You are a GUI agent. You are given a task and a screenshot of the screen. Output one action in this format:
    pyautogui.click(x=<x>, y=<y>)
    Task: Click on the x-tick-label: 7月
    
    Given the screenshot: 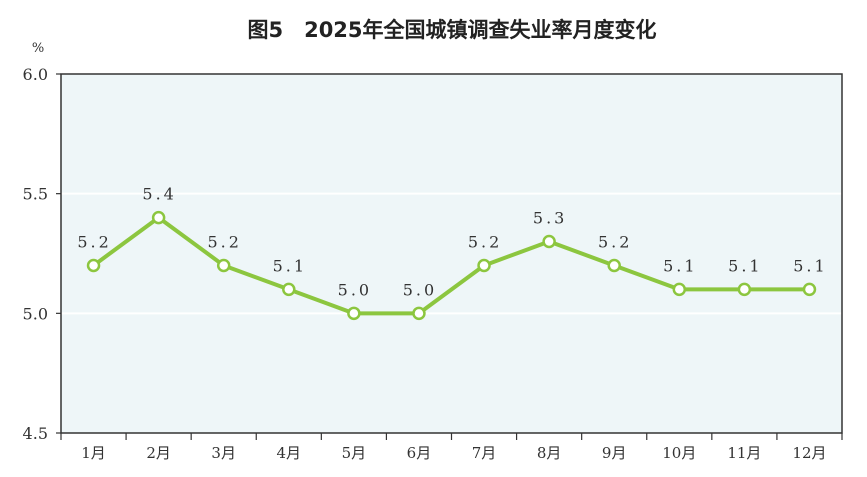 What is the action you would take?
    pyautogui.click(x=484, y=453)
    